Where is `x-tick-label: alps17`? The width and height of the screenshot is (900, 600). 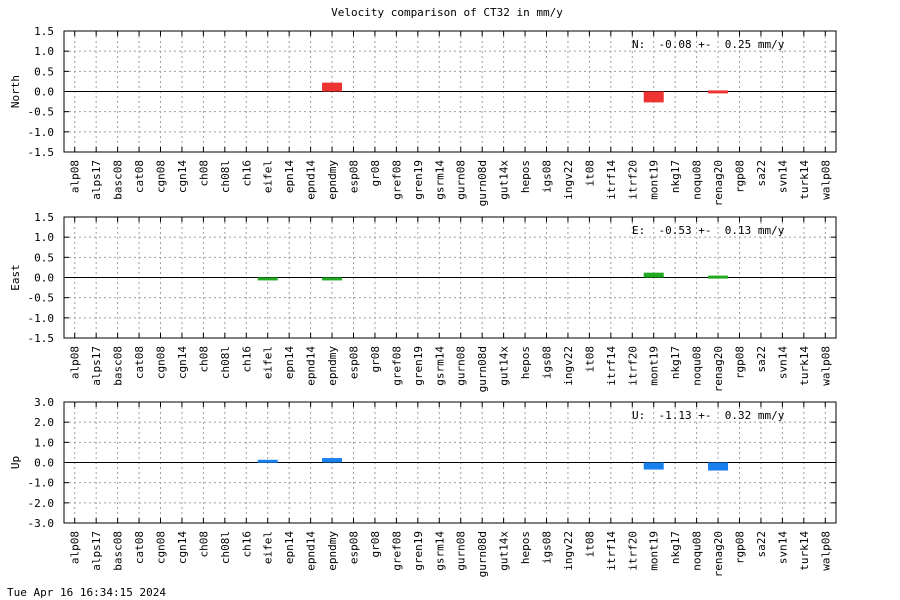
x-tick-label: alps17 is located at coordinates (96, 366).